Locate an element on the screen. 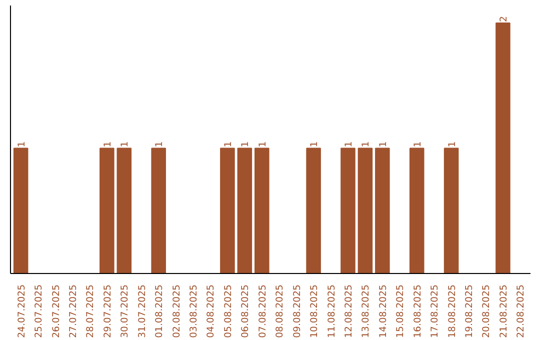 The height and width of the screenshot is (340, 540). x-tick-label: 12.08.2025 is located at coordinates (348, 311).